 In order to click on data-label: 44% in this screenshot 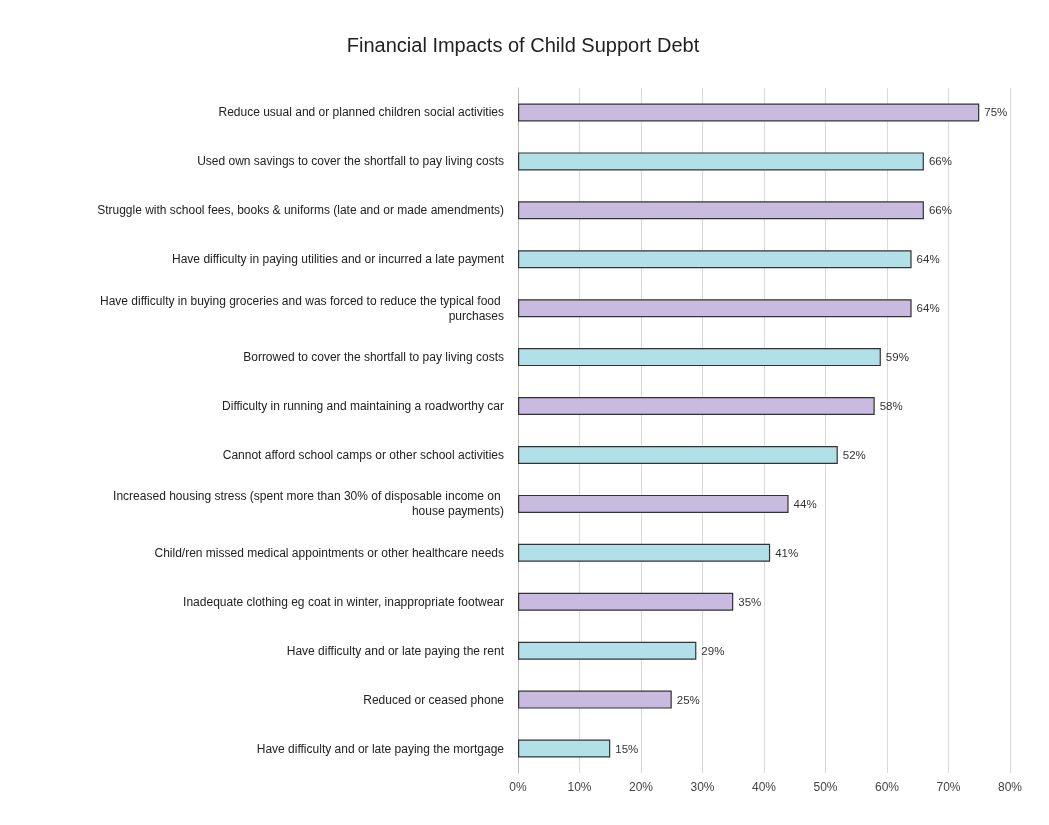, I will do `click(805, 503)`.